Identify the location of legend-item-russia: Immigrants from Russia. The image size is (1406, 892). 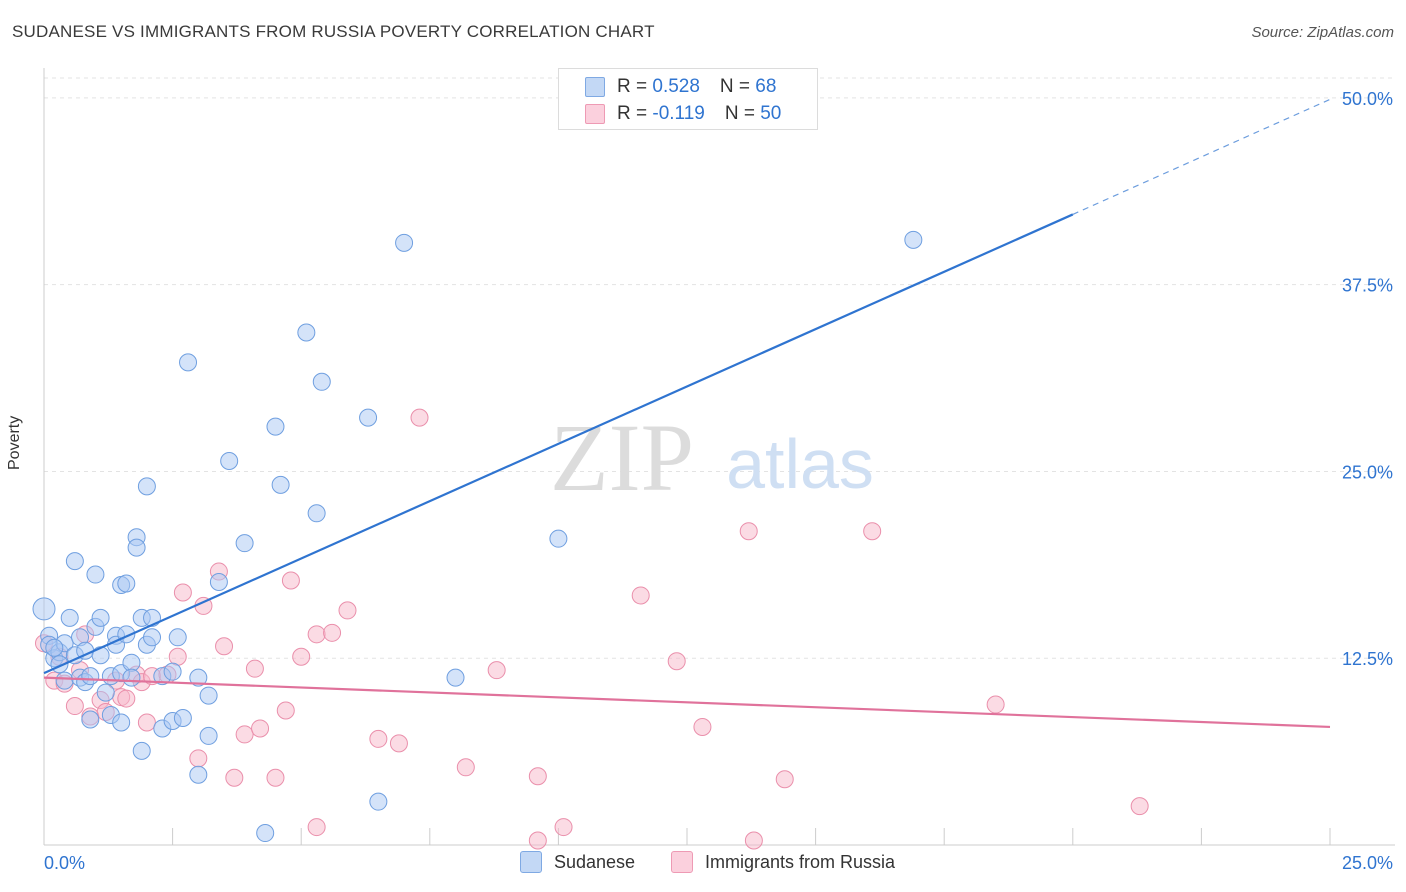
(783, 862).